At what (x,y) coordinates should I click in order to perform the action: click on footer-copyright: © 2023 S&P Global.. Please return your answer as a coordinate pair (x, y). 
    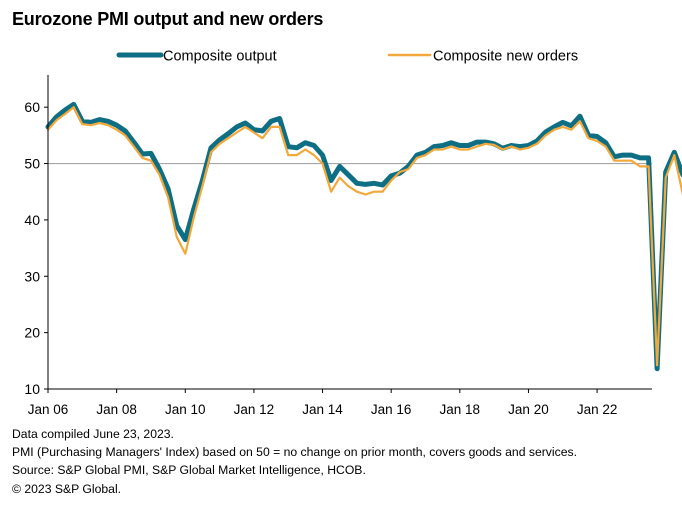
    Looking at the image, I should click on (67, 488).